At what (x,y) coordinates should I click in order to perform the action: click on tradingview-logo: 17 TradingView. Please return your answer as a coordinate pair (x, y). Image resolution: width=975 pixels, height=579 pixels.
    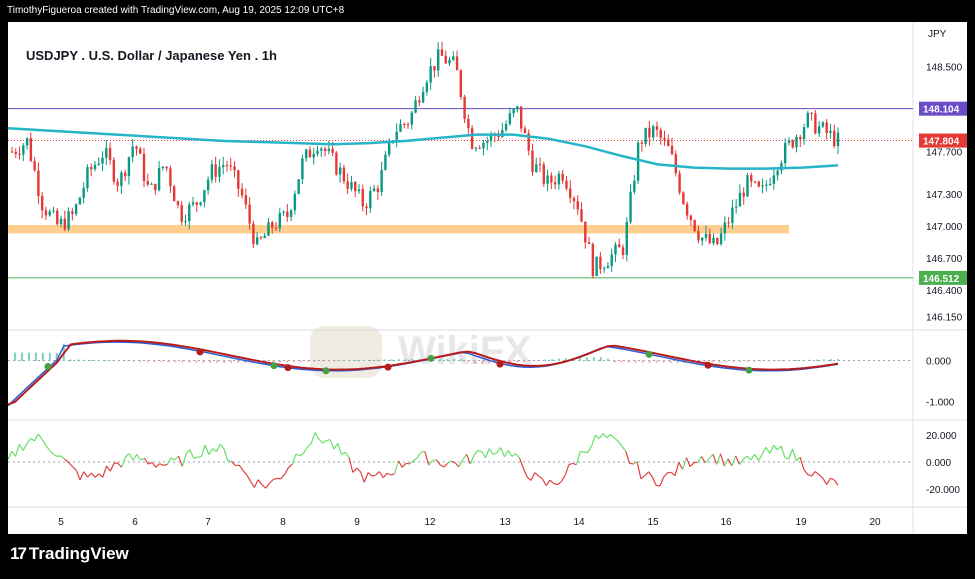
    Looking at the image, I should click on (69, 554).